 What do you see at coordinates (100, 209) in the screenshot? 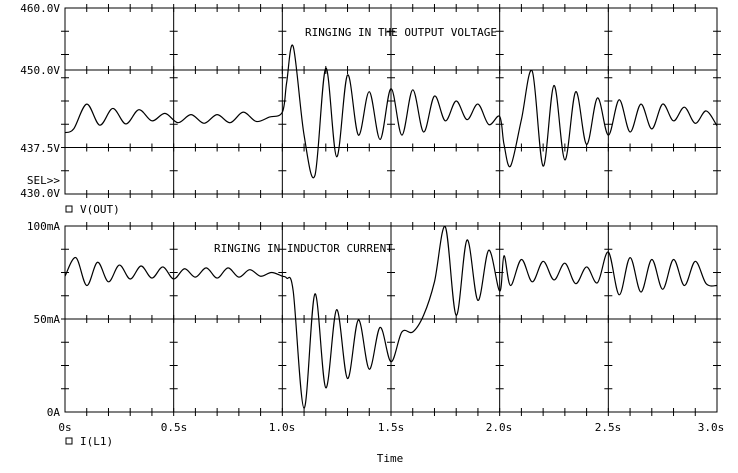
I see `voltage-legend-label: V(OUT)` at bounding box center [100, 209].